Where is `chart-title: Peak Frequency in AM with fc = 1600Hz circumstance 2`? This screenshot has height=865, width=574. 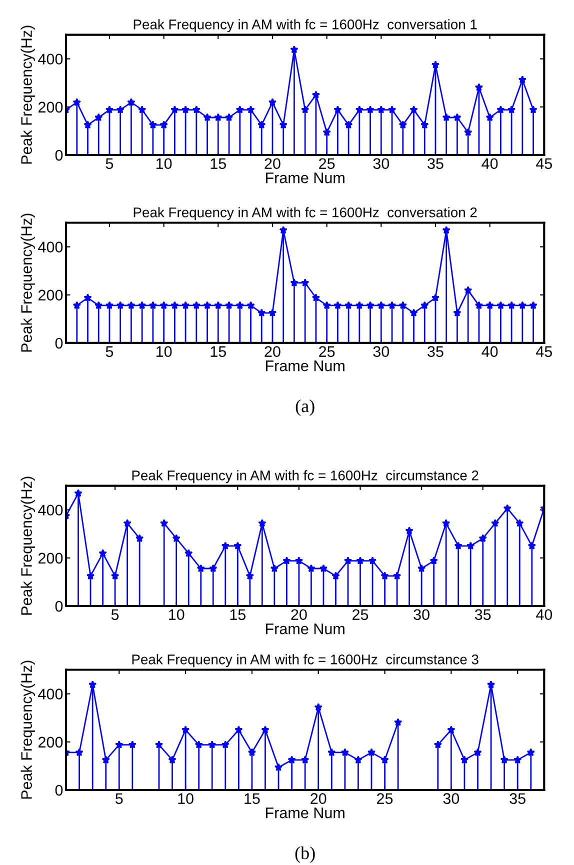 chart-title: Peak Frequency in AM with fc = 1600Hz circumstance 2 is located at coordinates (305, 477).